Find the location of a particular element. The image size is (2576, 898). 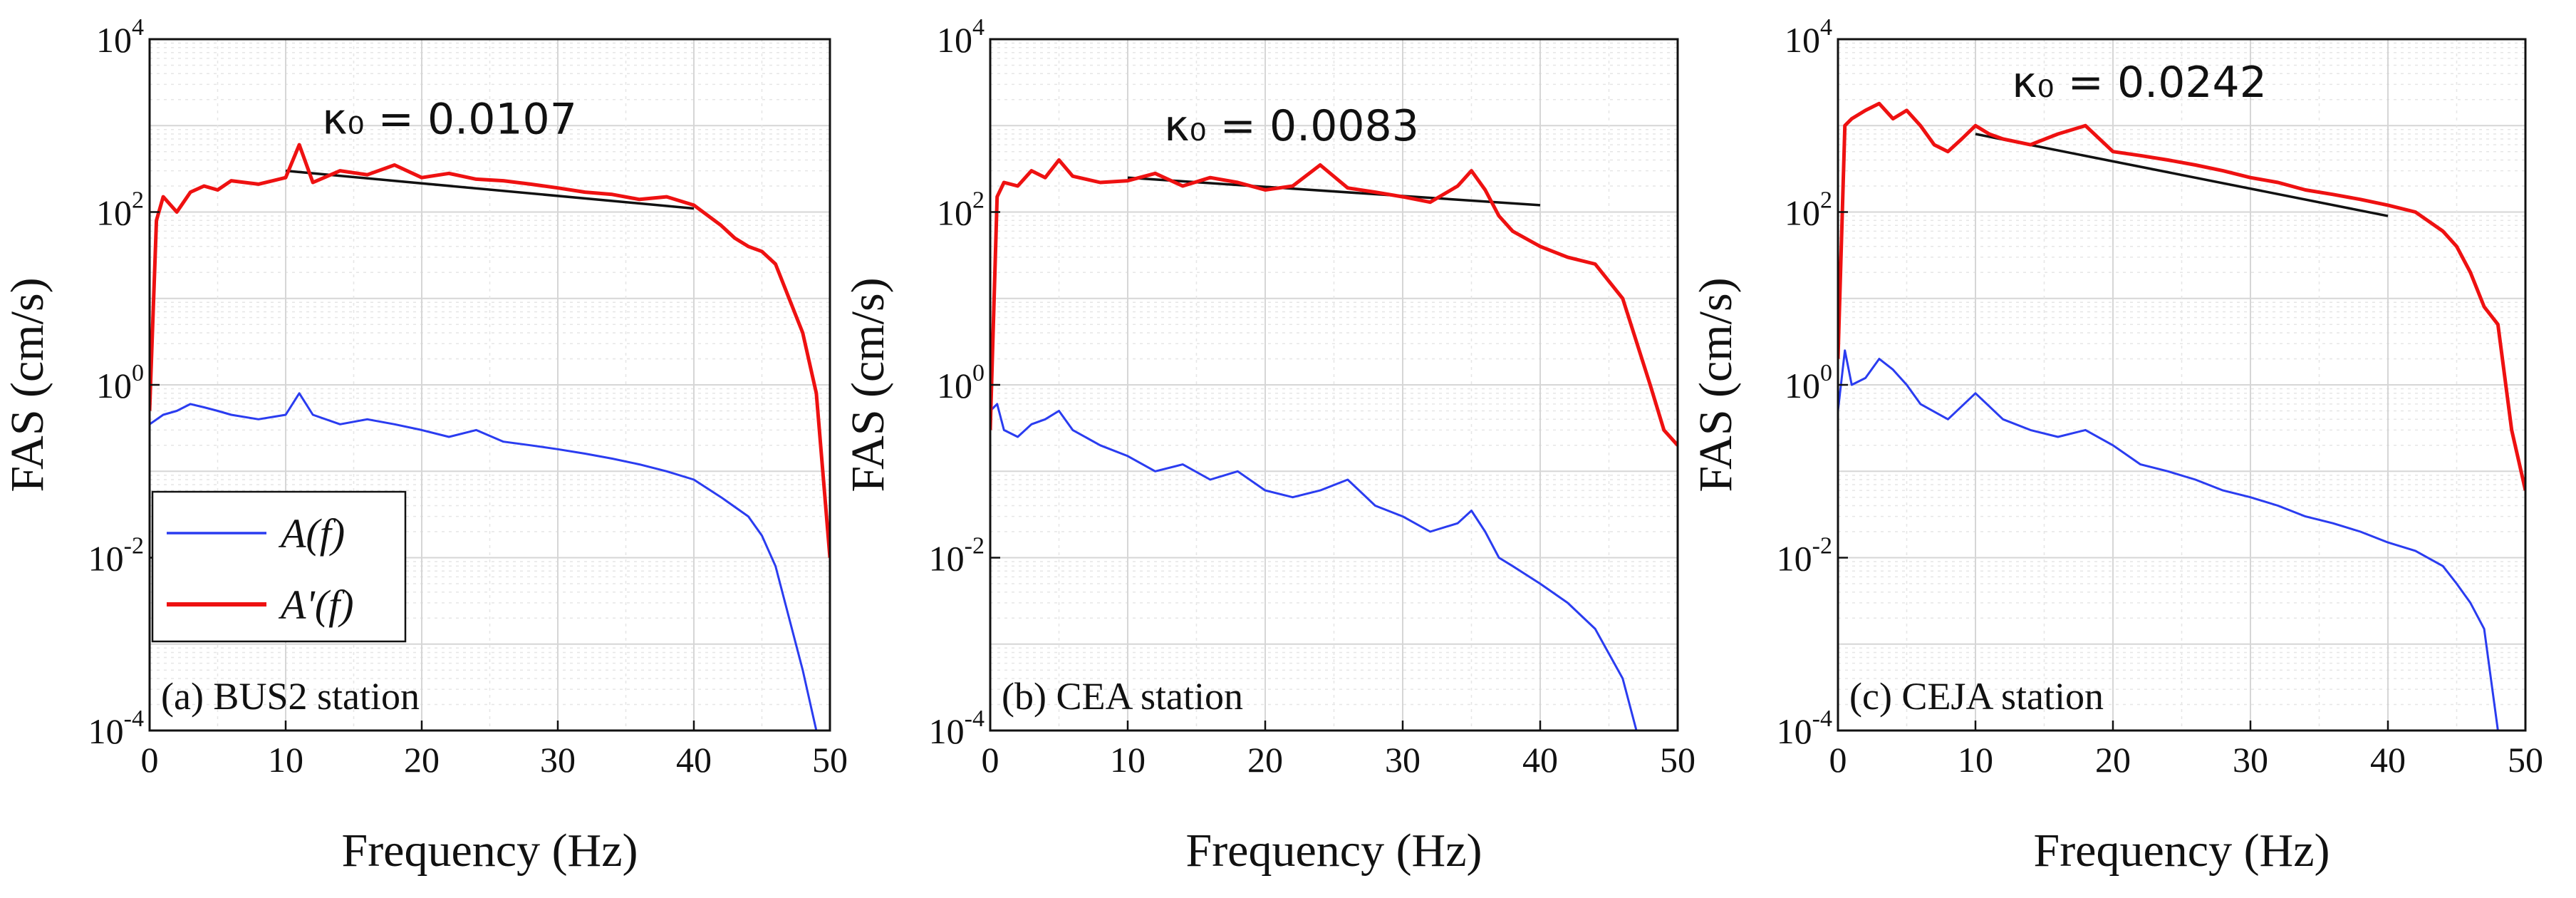

kappa-annotation: κ₀ = 0.0242 is located at coordinates (2139, 83).